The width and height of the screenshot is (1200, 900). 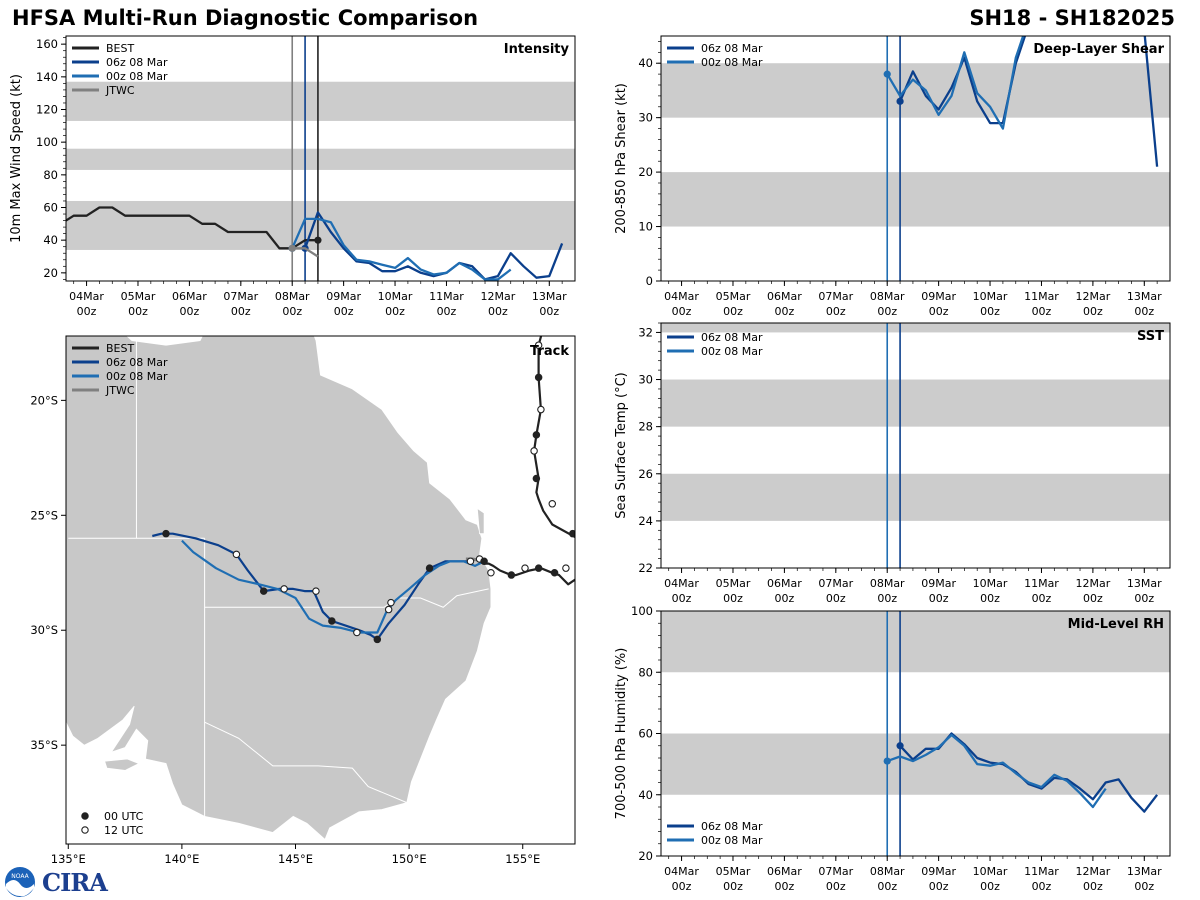 What do you see at coordinates (47, 142) in the screenshot?
I see `intensity-ytick-label: 100` at bounding box center [47, 142].